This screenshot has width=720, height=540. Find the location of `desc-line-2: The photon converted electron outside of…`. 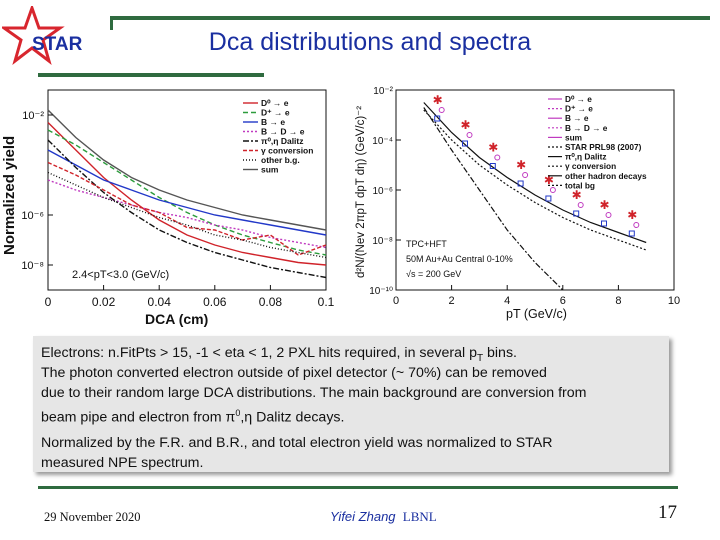

desc-line-2: The photon converted electron outside of… is located at coordinates (294, 373).